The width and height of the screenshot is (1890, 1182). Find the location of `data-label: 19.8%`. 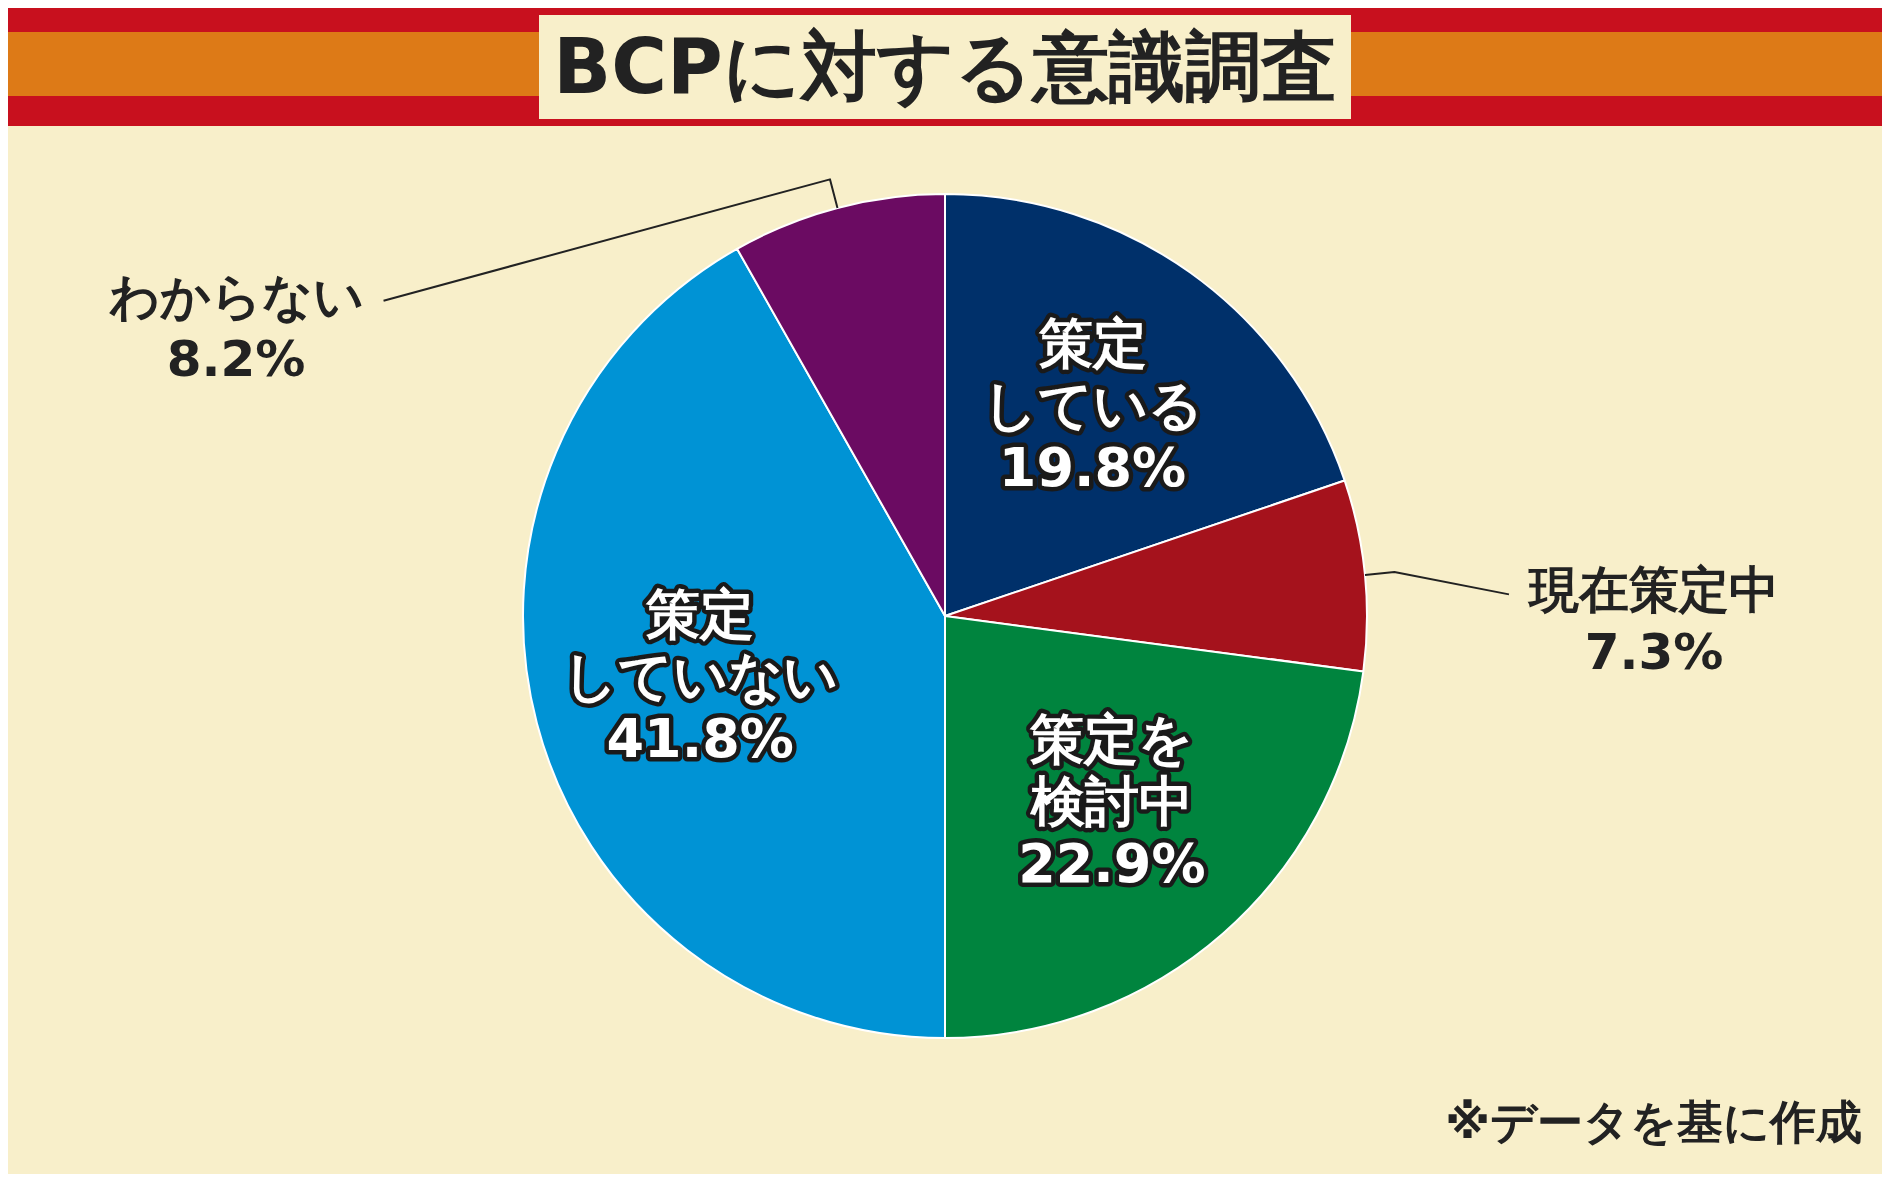

data-label: 19.8% is located at coordinates (1092, 468).